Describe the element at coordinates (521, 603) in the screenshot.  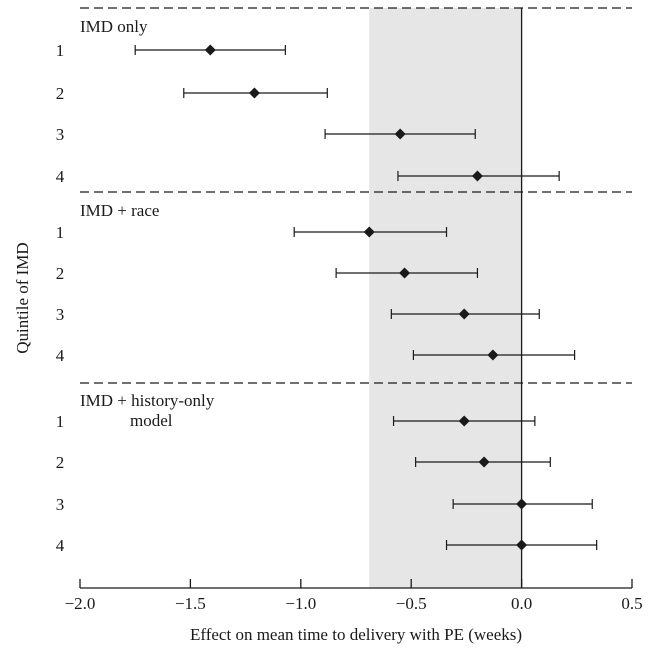
I see `x-tick-label: 0.0` at that location.